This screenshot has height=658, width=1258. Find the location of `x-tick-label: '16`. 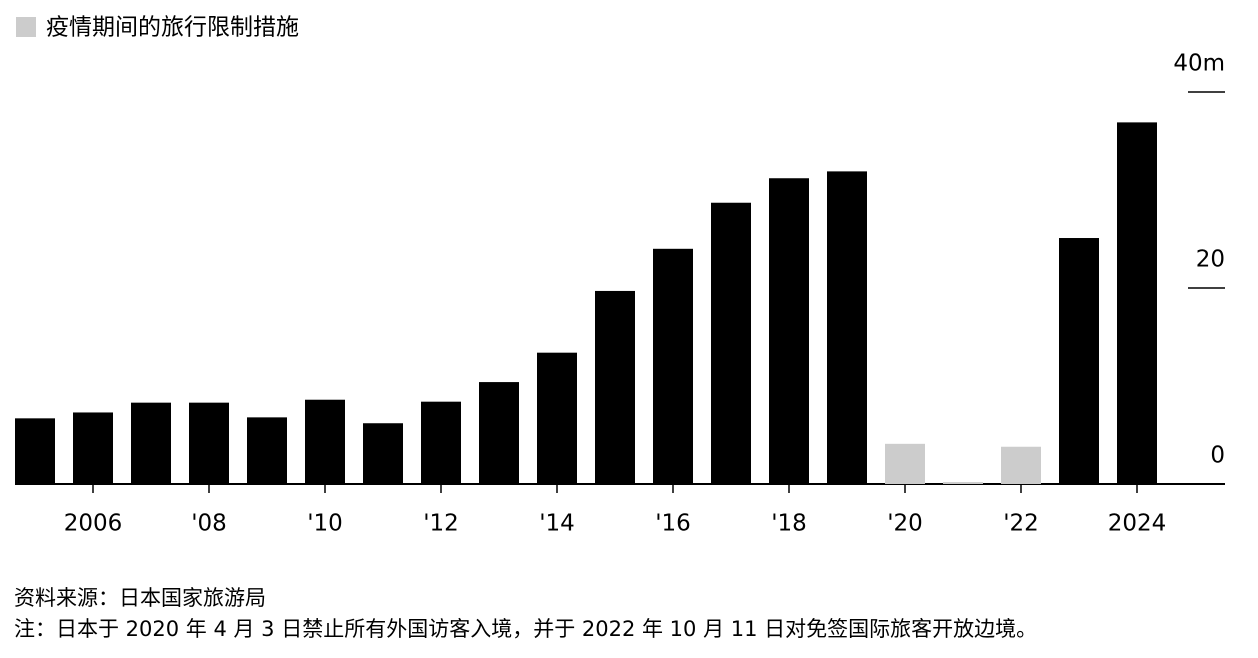

x-tick-label: '16 is located at coordinates (673, 524).